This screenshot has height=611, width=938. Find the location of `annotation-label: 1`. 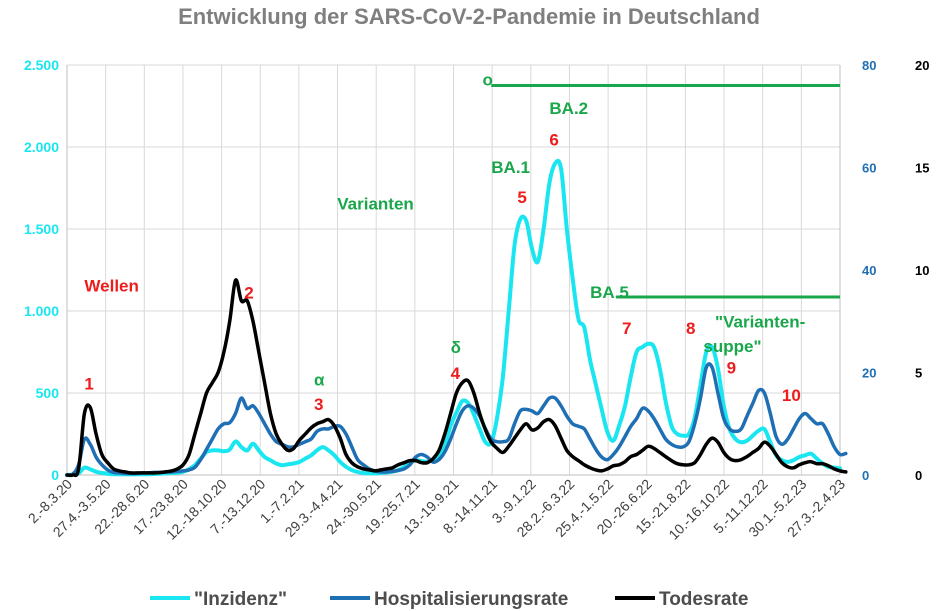

annotation-label: 1 is located at coordinates (88, 384).